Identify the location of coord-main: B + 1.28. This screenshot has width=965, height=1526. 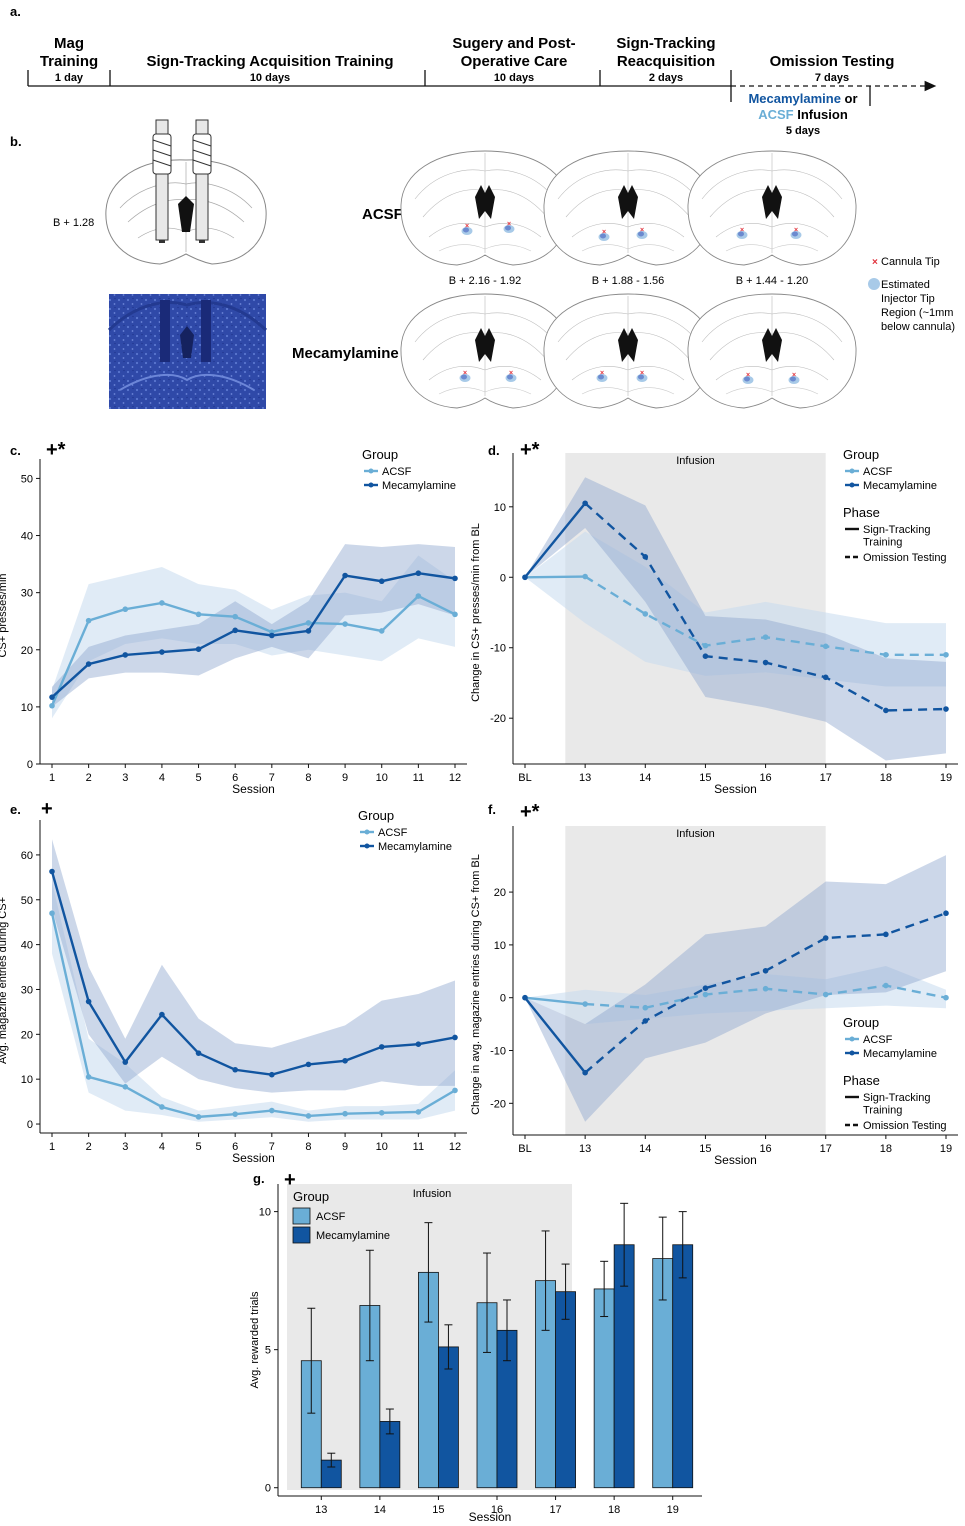
(73, 223).